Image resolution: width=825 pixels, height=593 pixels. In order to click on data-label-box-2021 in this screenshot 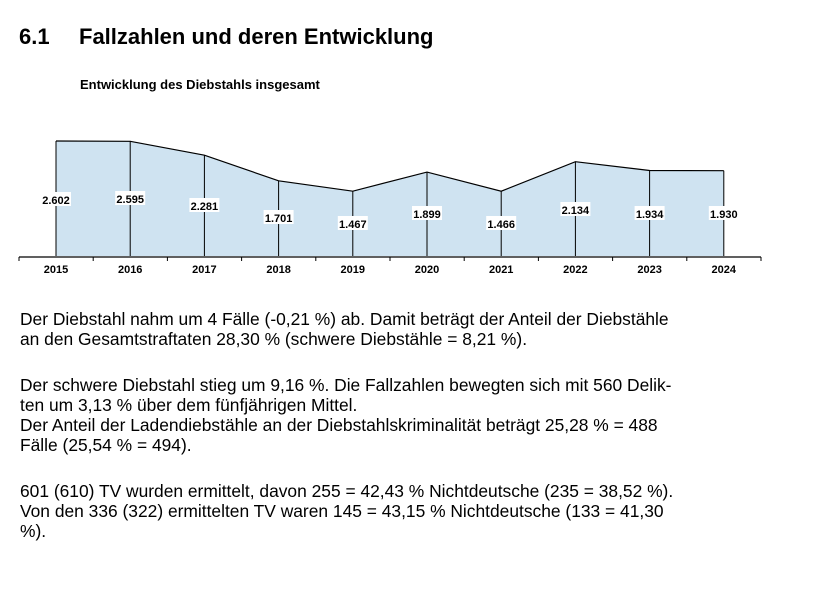, I will do `click(501, 223)`.